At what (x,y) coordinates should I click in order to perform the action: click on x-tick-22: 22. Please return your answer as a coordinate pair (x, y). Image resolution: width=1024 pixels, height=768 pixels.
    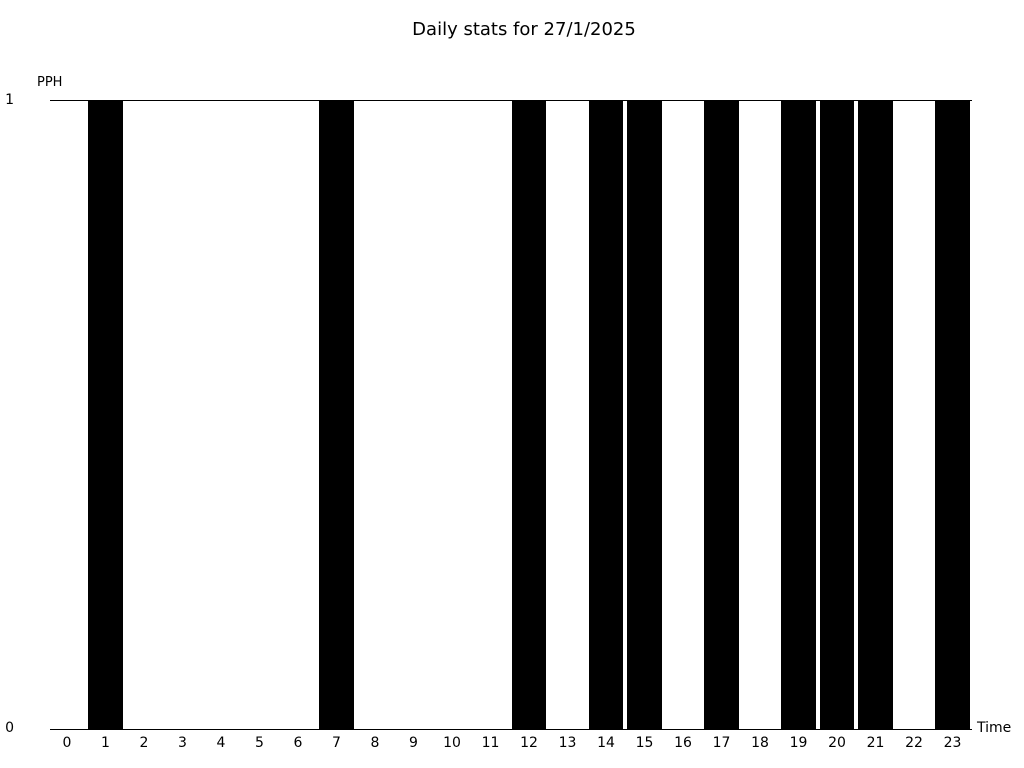
    Looking at the image, I should click on (914, 743).